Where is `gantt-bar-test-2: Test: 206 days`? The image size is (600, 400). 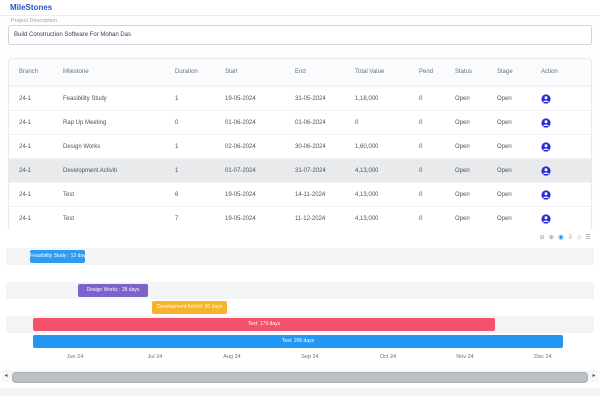
gantt-bar-test-2: Test: 206 days is located at coordinates (298, 341).